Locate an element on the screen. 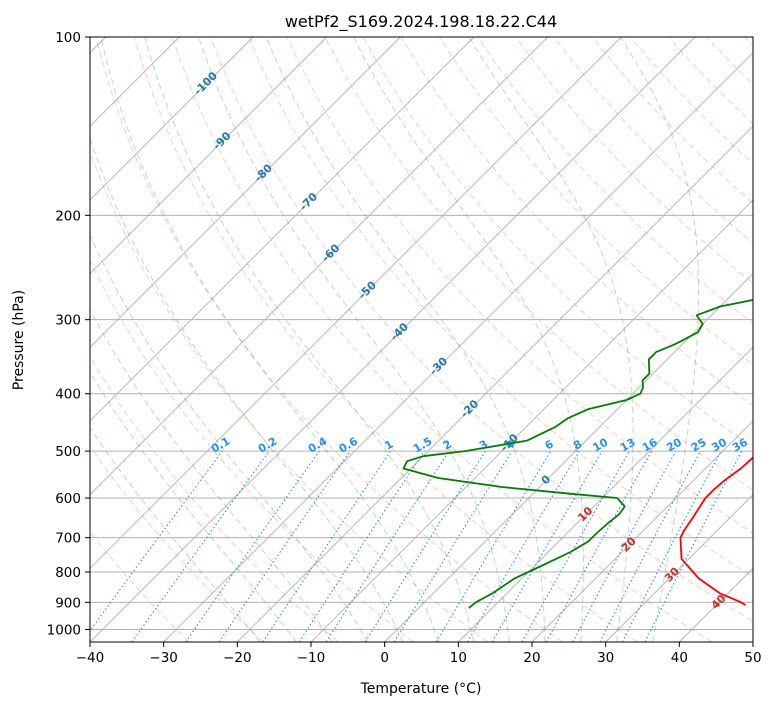 The width and height of the screenshot is (775, 708). y-axis-label: Pressure (hPa) is located at coordinates (19, 340).